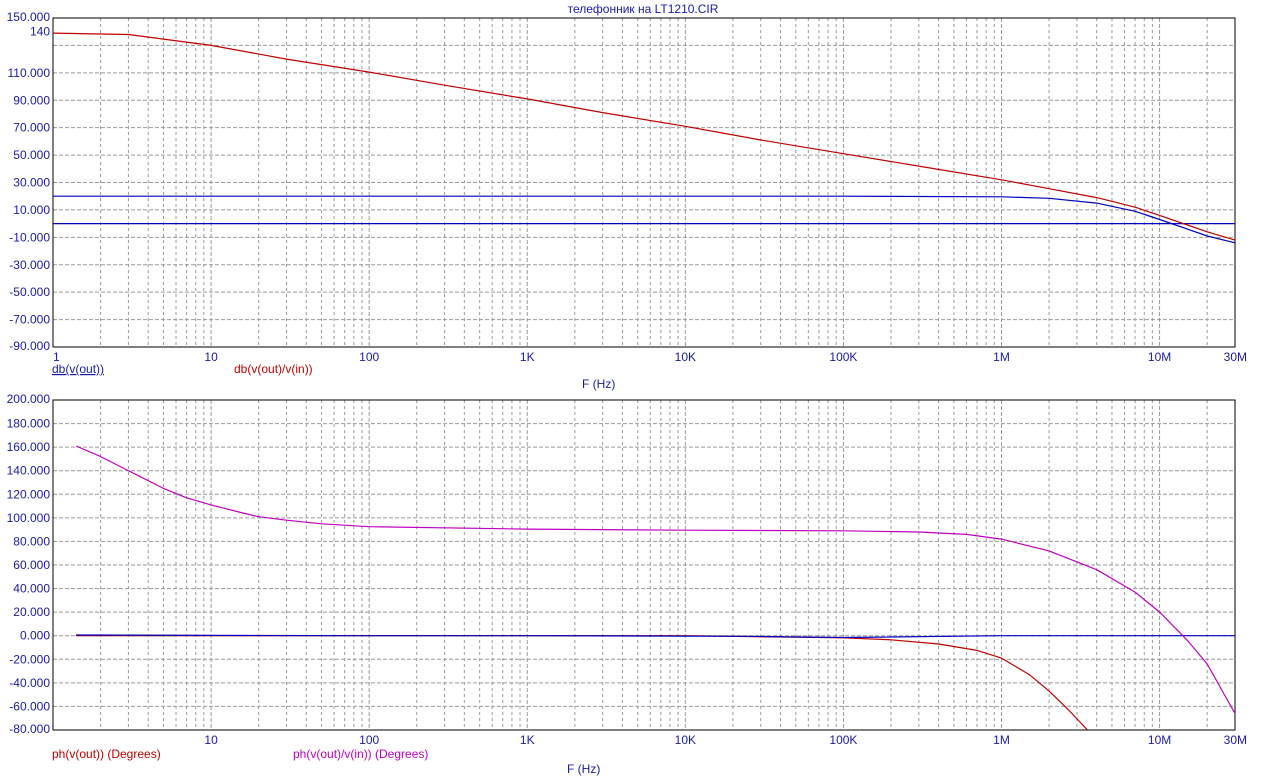 This screenshot has height=781, width=1267. Describe the element at coordinates (31, 128) in the screenshot. I see `y-tick-label: 70.000` at that location.